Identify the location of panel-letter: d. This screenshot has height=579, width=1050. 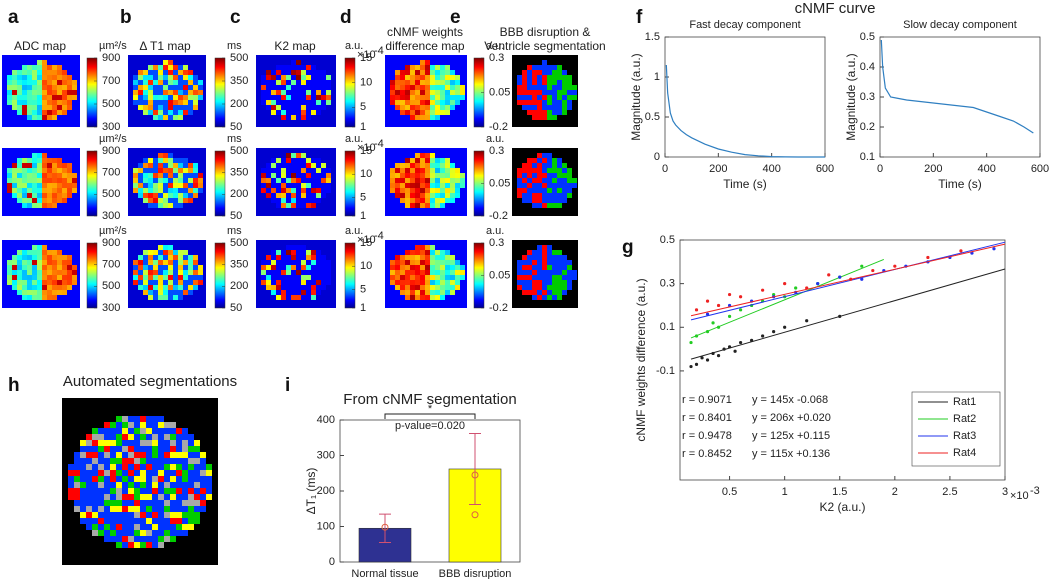
(346, 17).